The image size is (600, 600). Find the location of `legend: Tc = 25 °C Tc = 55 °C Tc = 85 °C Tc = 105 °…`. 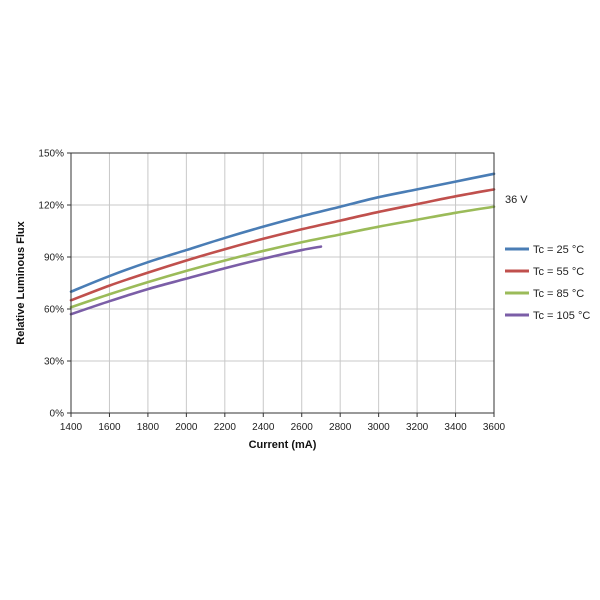

legend: Tc = 25 °C Tc = 55 °C Tc = 85 °C Tc = 105 °… is located at coordinates (547, 283).